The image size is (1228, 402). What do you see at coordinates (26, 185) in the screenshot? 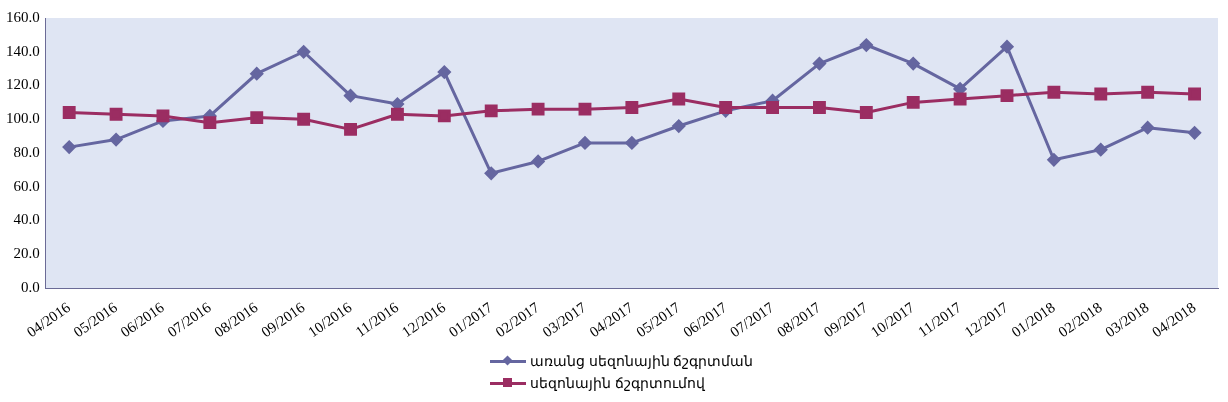
I see `y-tick-label: 60.0` at bounding box center [26, 185].